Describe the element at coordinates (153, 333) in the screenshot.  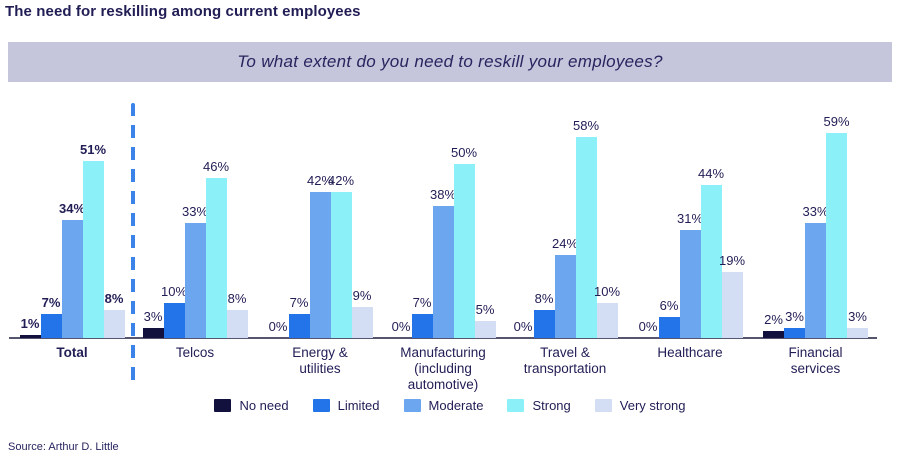
I see `bar-no-need-telcos` at that location.